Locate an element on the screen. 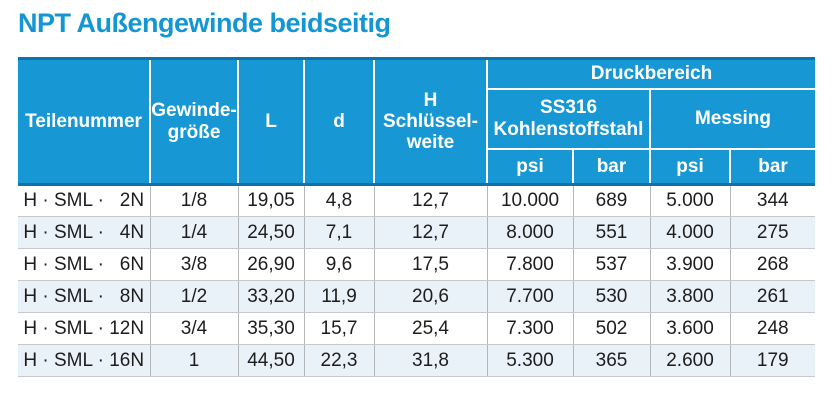  cell-d: 22,3 is located at coordinates (339, 360).